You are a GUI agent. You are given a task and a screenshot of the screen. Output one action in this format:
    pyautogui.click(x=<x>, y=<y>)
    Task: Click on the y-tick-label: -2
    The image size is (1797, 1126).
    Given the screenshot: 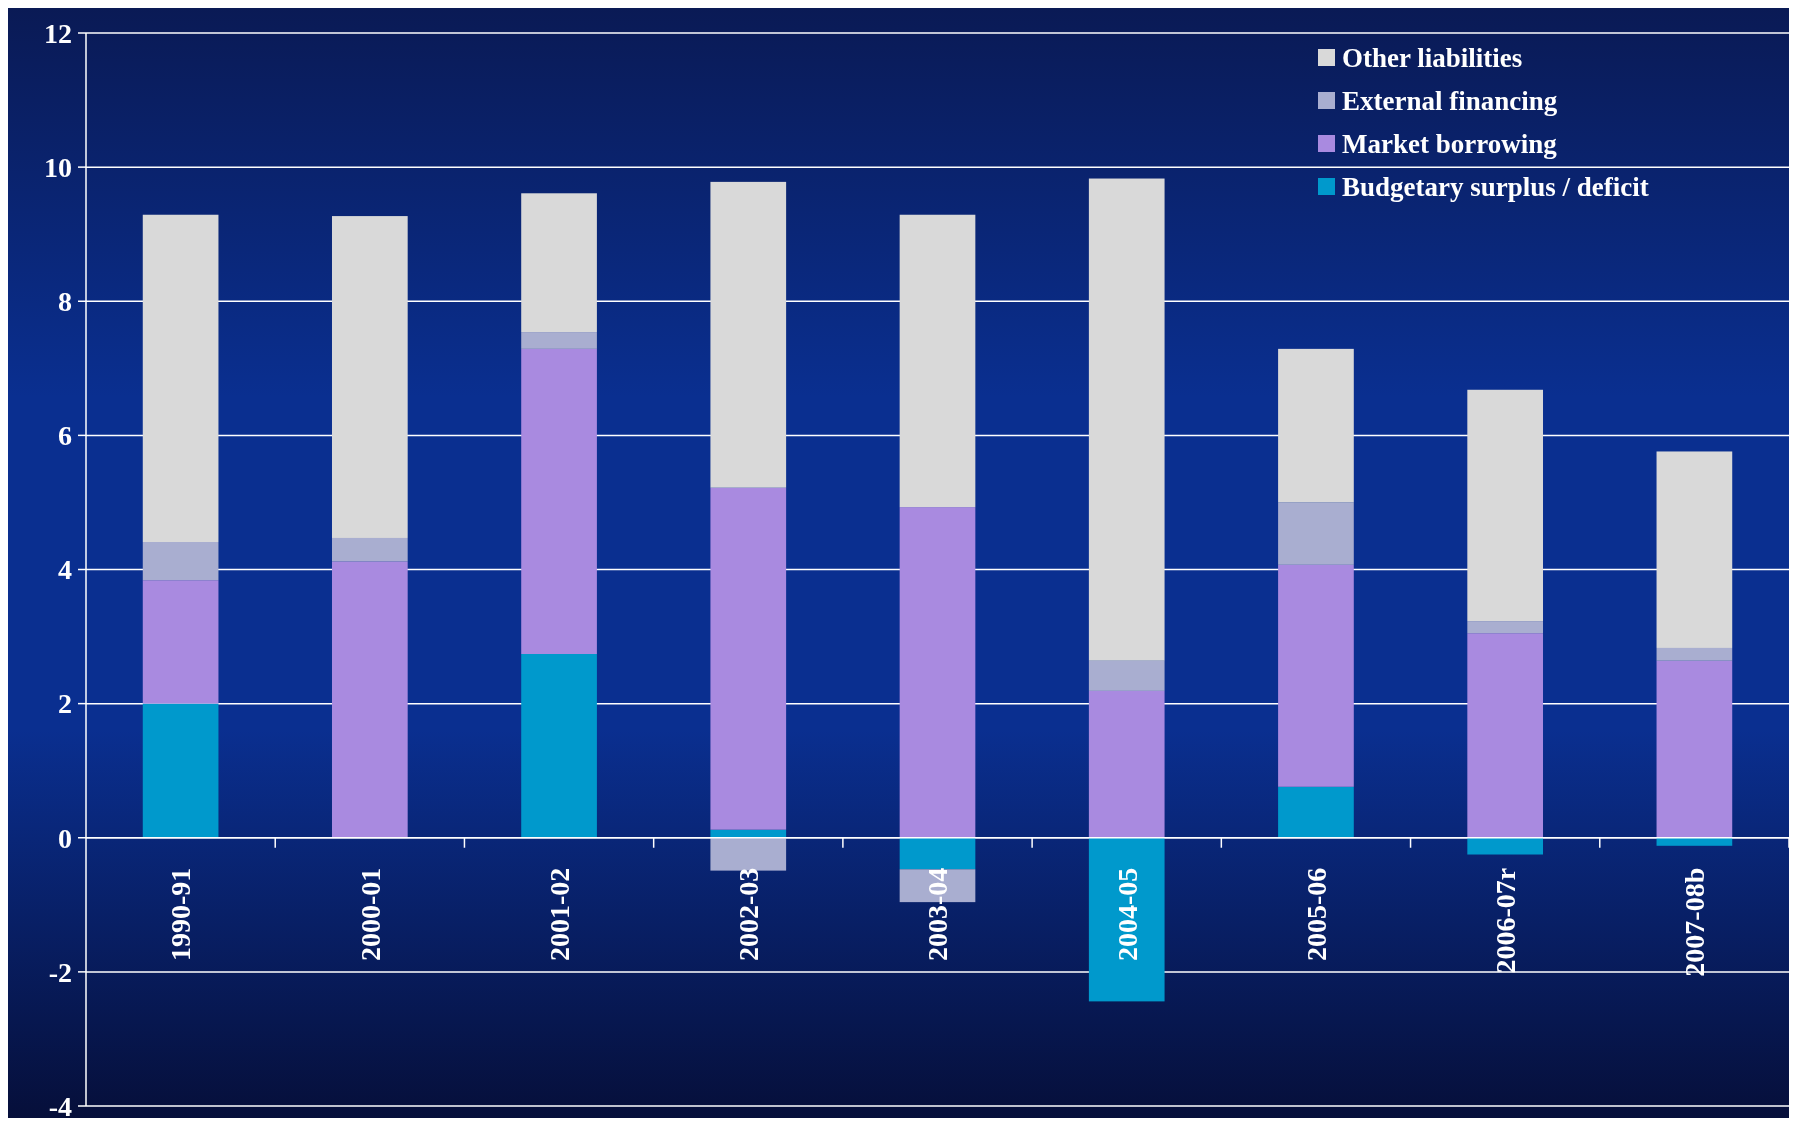 What is the action you would take?
    pyautogui.click(x=60, y=972)
    